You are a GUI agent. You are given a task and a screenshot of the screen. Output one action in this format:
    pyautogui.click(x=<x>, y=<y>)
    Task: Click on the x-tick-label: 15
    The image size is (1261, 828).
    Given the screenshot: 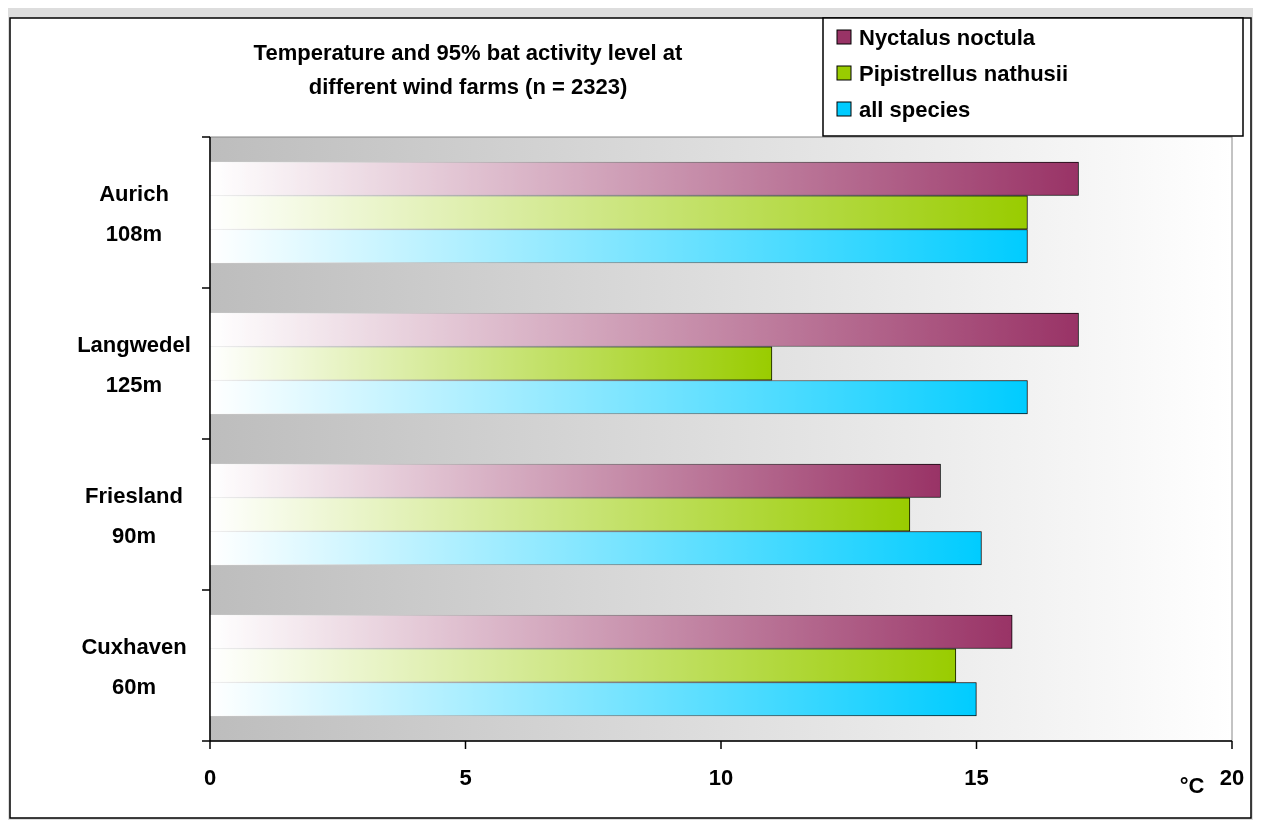 What is the action you would take?
    pyautogui.click(x=976, y=777)
    